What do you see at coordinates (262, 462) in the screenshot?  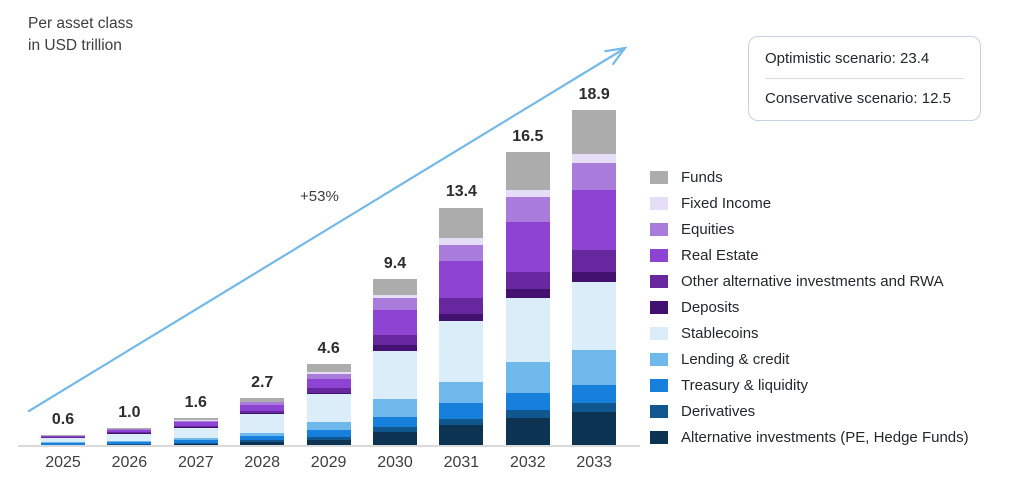 I see `x-axis-label-2028: 2028` at bounding box center [262, 462].